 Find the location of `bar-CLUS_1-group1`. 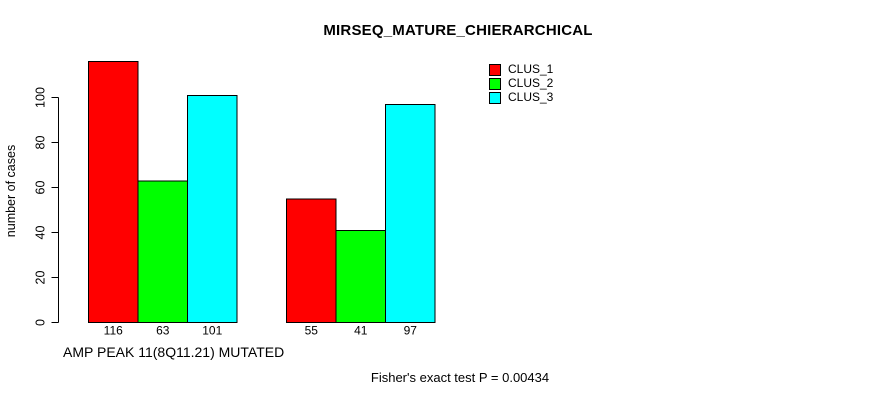

bar-CLUS_1-group1 is located at coordinates (113, 192).